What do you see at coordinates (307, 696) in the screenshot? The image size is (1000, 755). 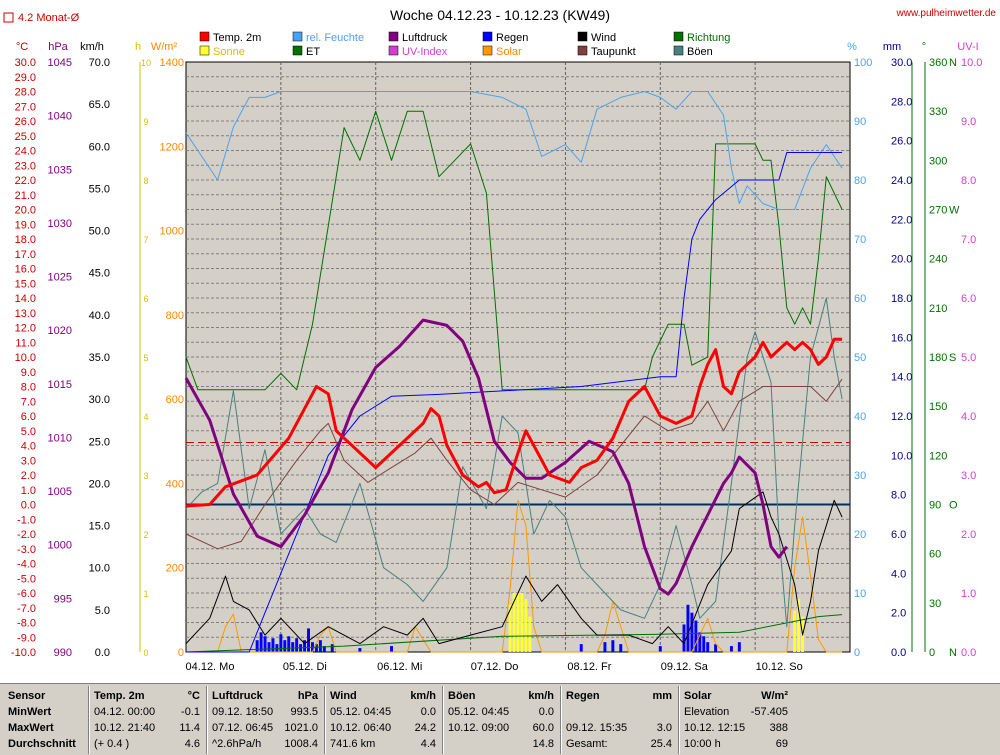 I see `pressure-unit: hPa` at bounding box center [307, 696].